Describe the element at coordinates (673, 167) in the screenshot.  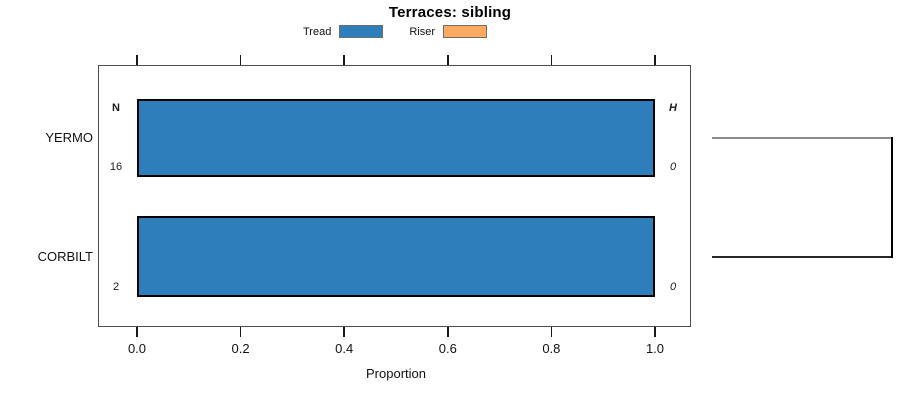
I see `h-value-yermo: 0` at that location.